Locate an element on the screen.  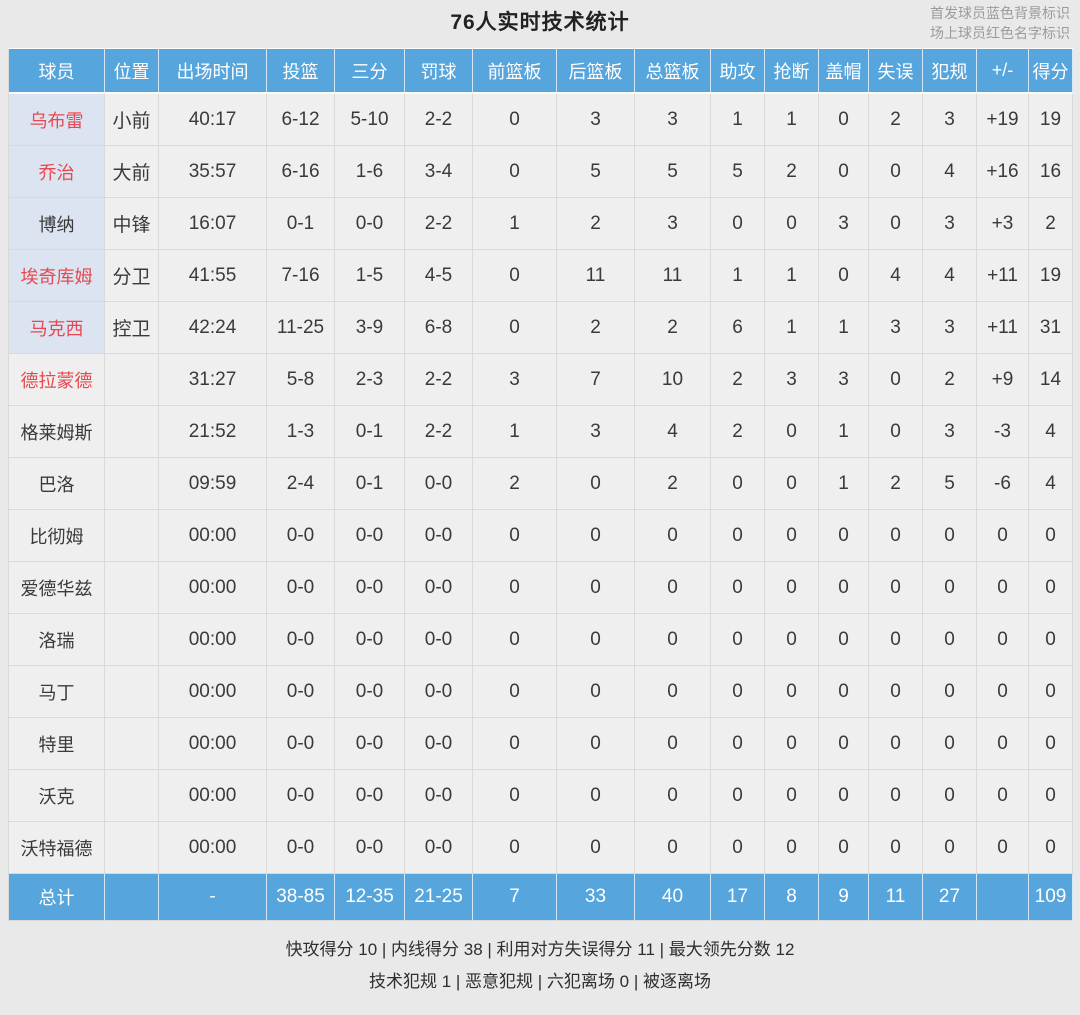
stat-cell: +16 is located at coordinates (1003, 172).